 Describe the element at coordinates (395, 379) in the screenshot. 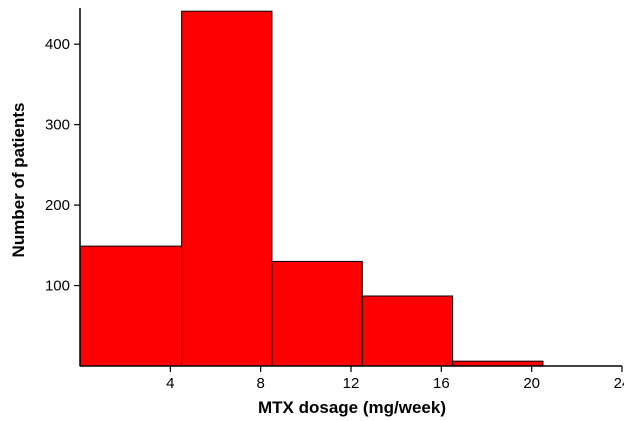

I see `x-axis-ticks: 4 8 12 16 20 24` at that location.